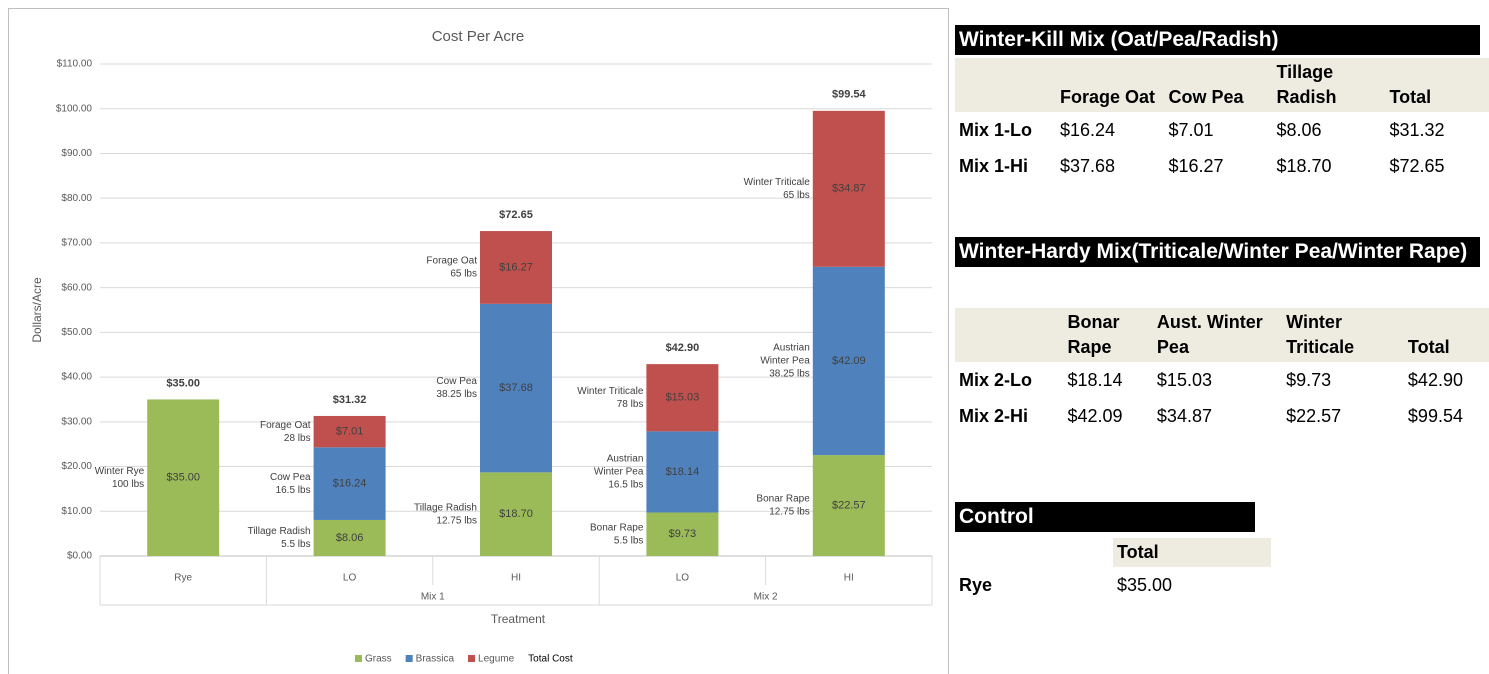 The image size is (1489, 674). Describe the element at coordinates (75, 64) in the screenshot. I see `y-tick-label: $110.00` at that location.